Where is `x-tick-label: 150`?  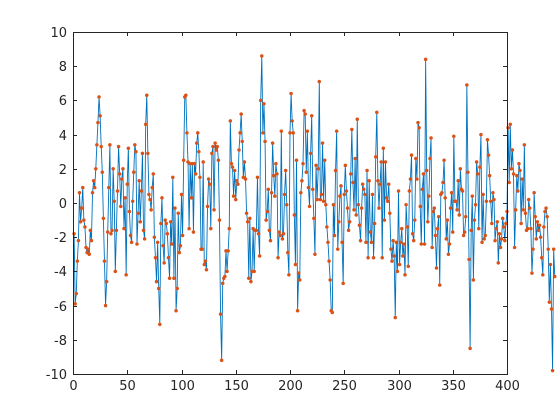 x-tick-label: 150 is located at coordinates (236, 386).